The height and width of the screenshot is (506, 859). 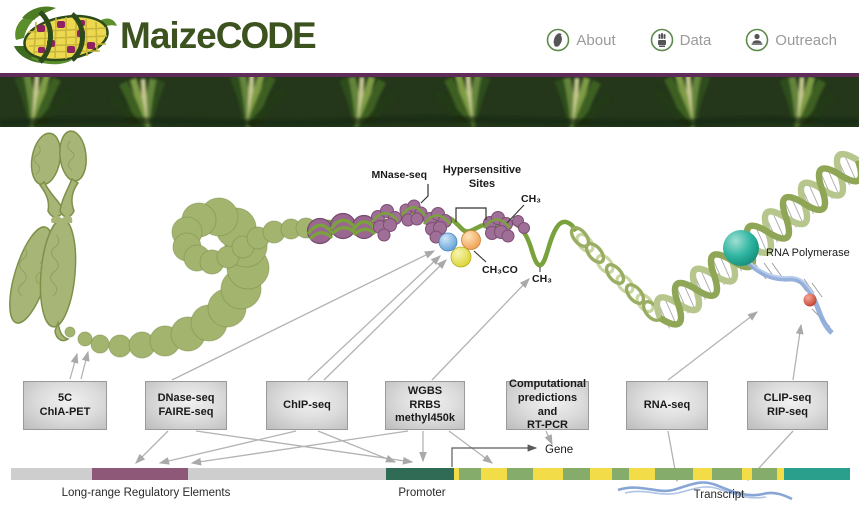 What do you see at coordinates (542, 279) in the screenshot?
I see `ch3-bottom-label: CH₃` at bounding box center [542, 279].